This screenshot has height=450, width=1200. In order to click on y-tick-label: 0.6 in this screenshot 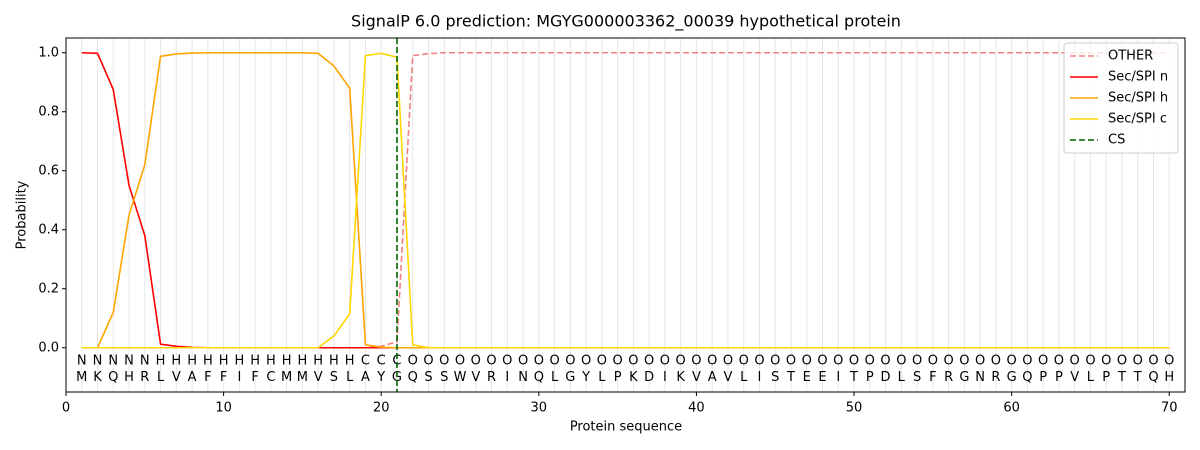, I will do `click(48, 170)`.